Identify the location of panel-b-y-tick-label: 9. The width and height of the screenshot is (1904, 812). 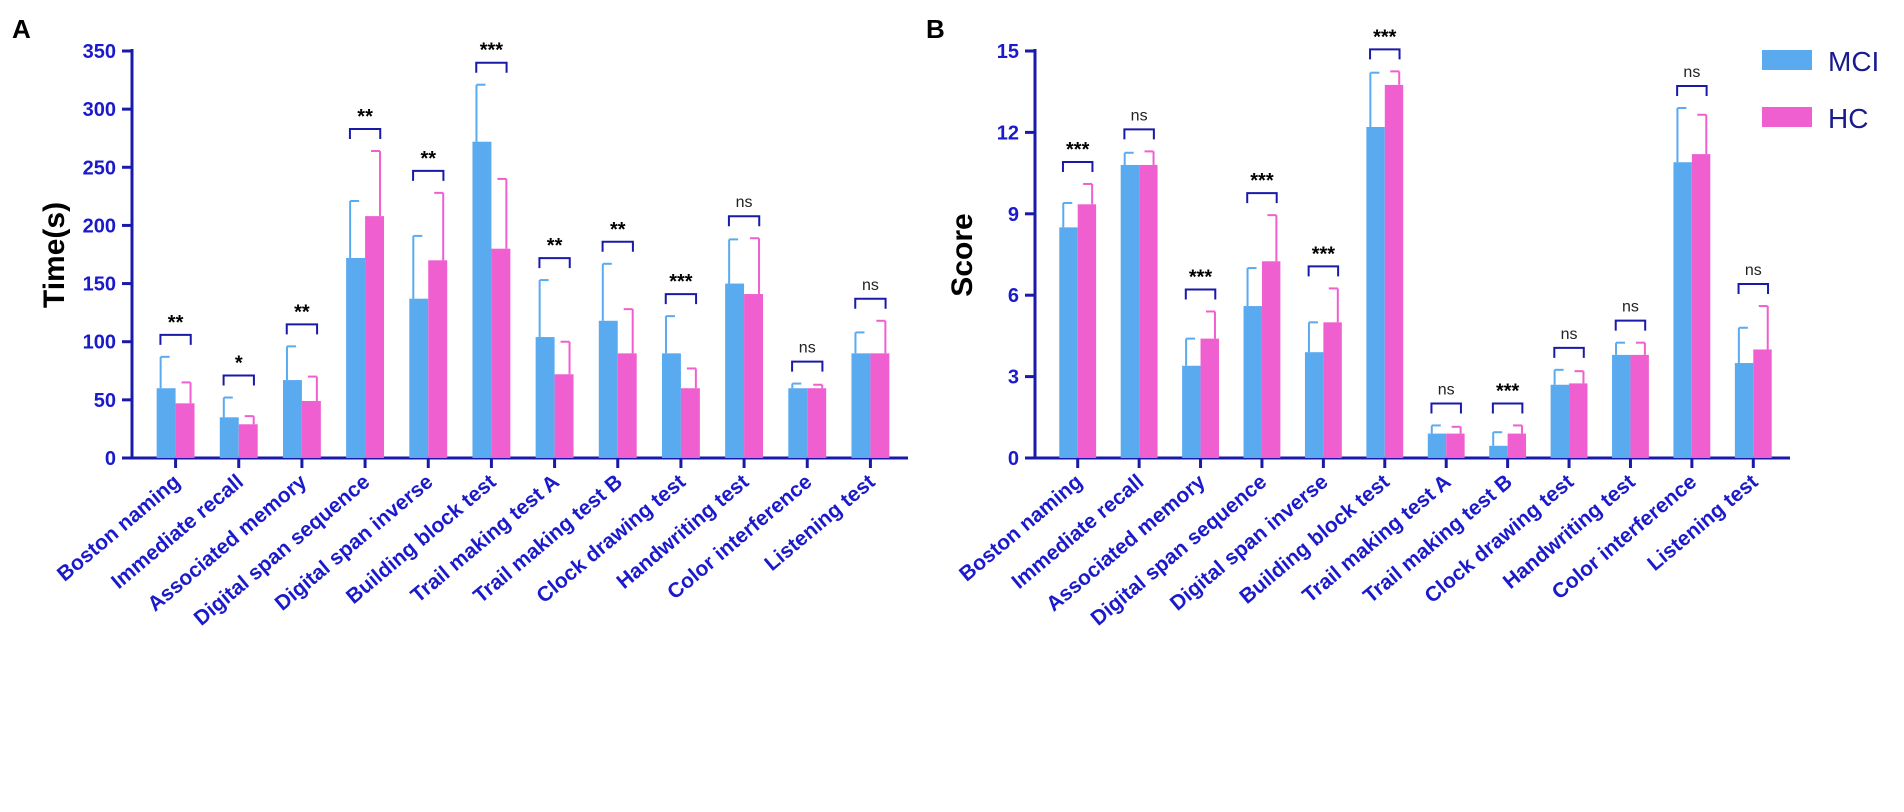
(1013, 215).